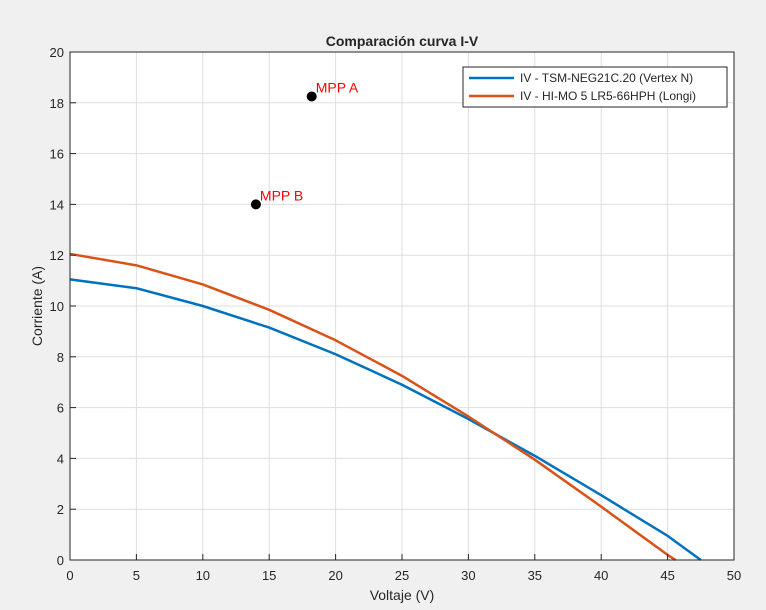 The width and height of the screenshot is (766, 610). What do you see at coordinates (601, 575) in the screenshot?
I see `x-tick-label: 40` at bounding box center [601, 575].